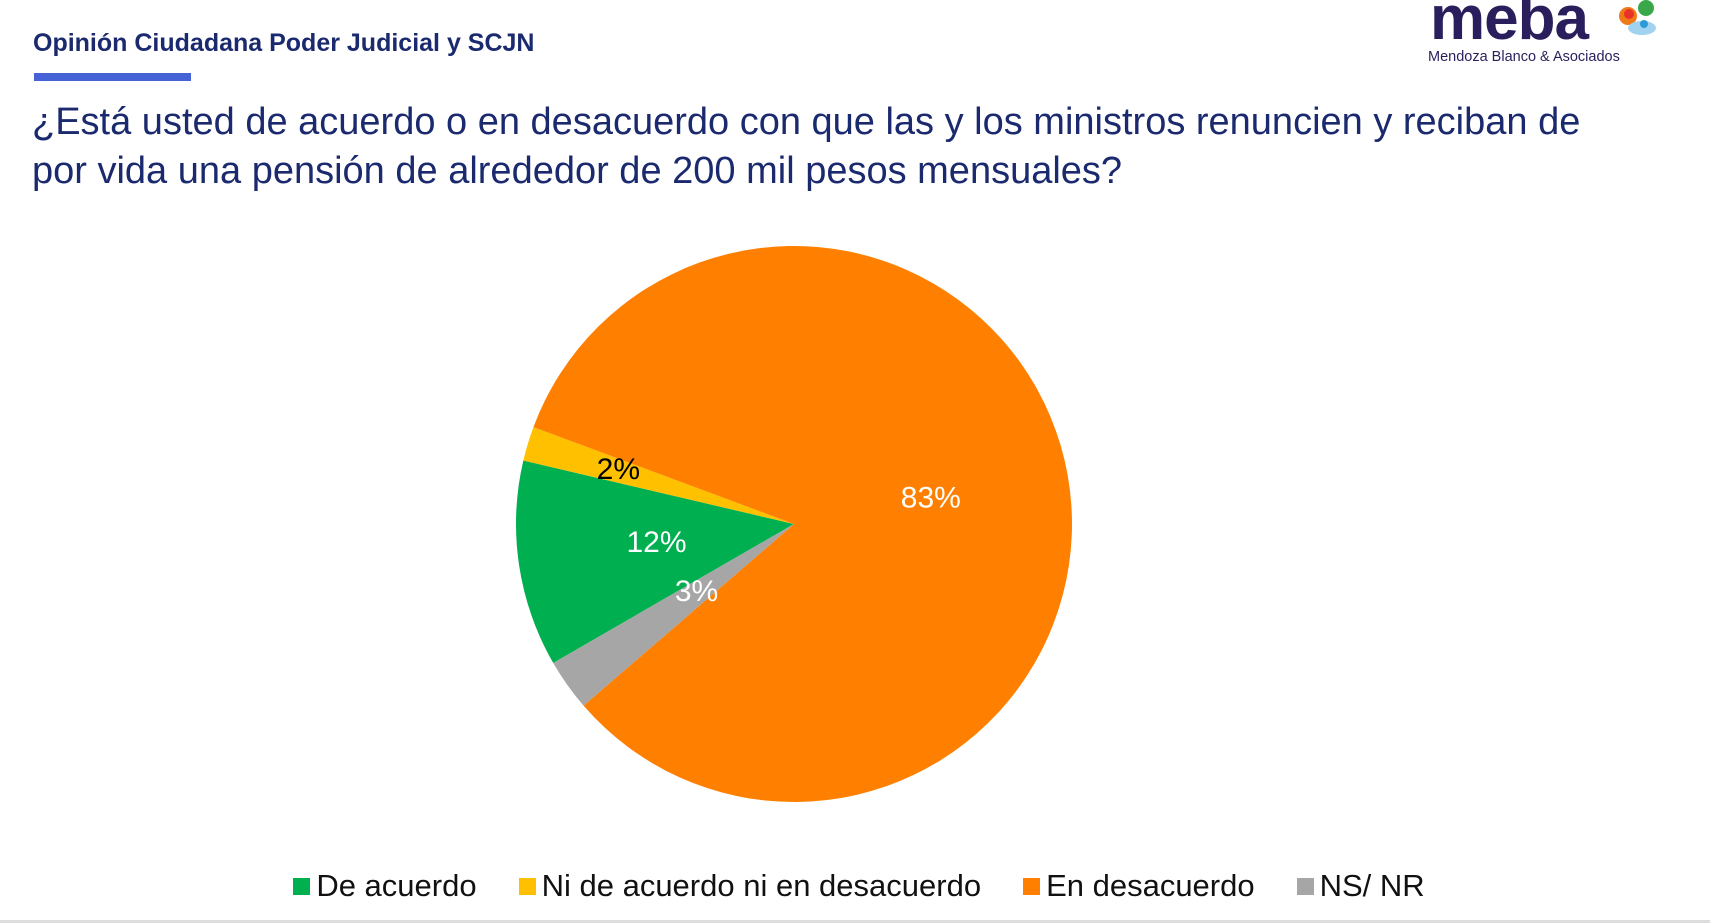  Describe the element at coordinates (1524, 57) in the screenshot. I see `logo-subtitle: Mendoza Blanco & Asociados` at that location.